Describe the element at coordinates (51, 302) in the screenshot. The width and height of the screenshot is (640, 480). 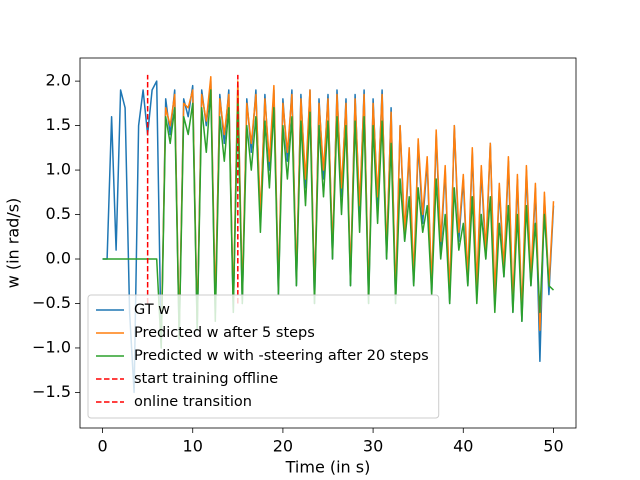
I see `y-tick-label: −0.5` at that location.